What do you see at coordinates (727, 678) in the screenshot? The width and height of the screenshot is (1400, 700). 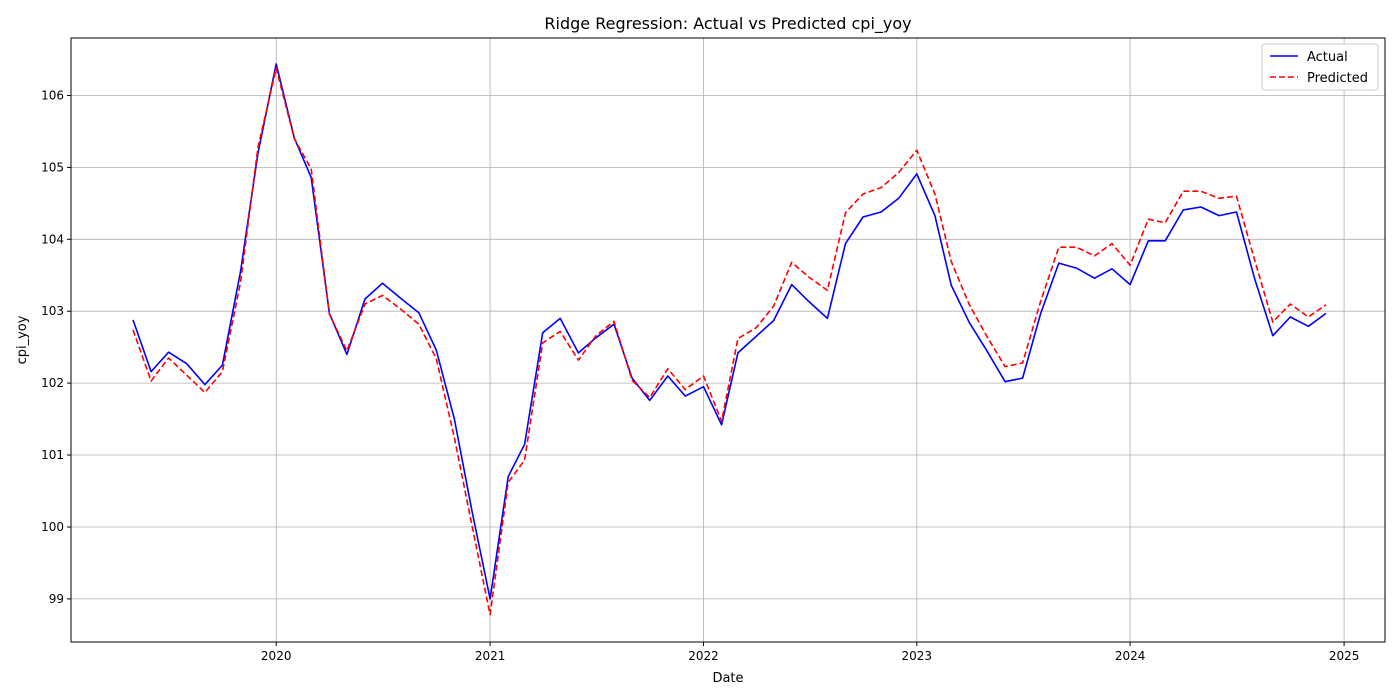 I see `x-axis-label: Date` at bounding box center [727, 678].